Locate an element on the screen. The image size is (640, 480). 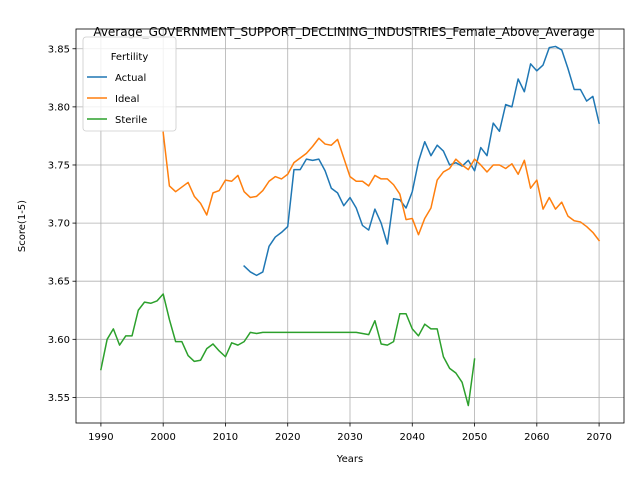
x-tick-label: 2040 is located at coordinates (412, 437).